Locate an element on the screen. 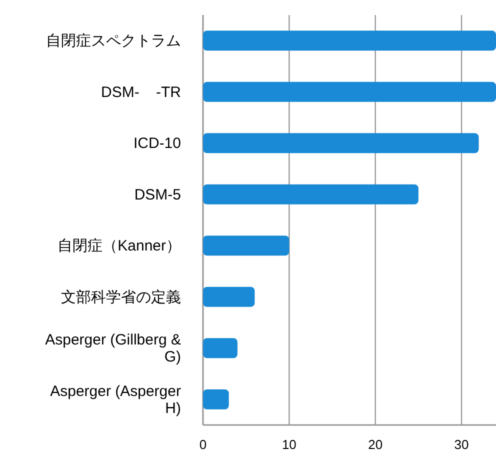 The image size is (496, 456). y-tick-label: 自閉症スペクトラム is located at coordinates (113, 41).